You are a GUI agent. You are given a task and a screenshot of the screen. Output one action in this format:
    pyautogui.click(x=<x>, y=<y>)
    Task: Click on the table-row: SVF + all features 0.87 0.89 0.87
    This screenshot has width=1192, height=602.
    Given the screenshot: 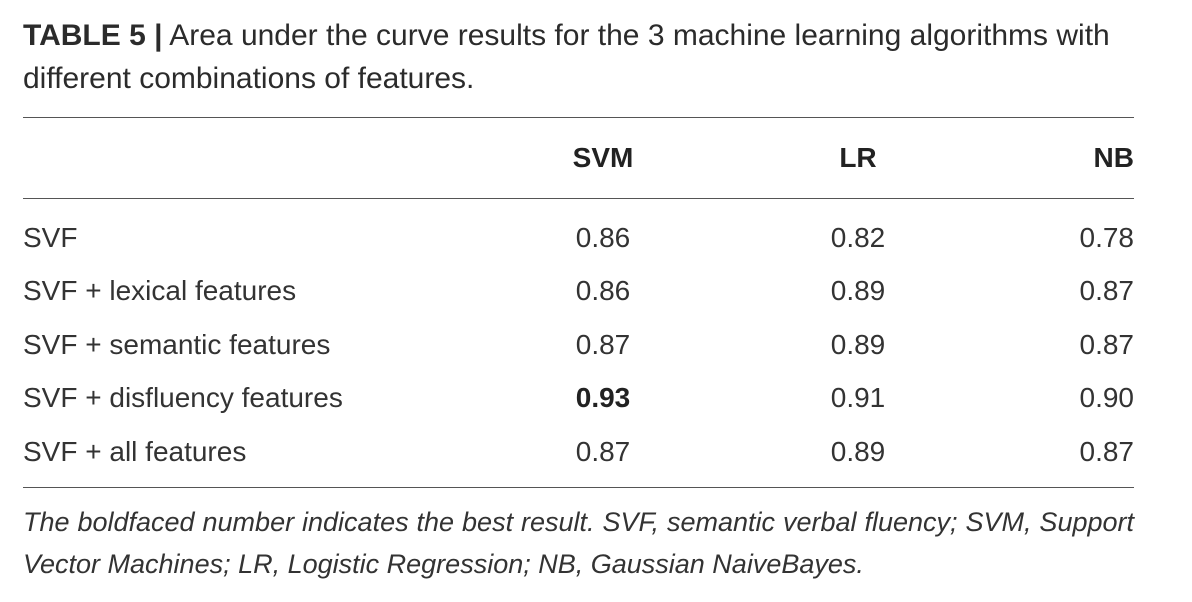 What is the action you would take?
    pyautogui.click(x=578, y=456)
    